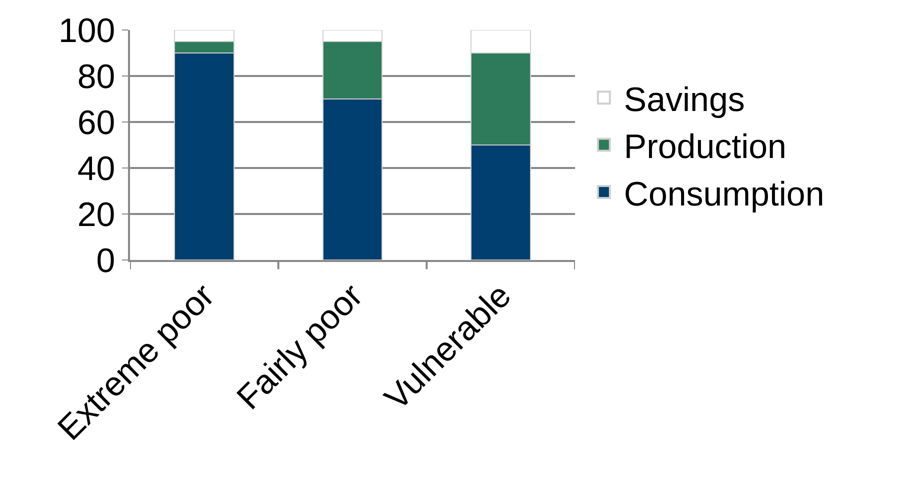  What do you see at coordinates (106, 261) in the screenshot?
I see `y-tick-label: 0` at bounding box center [106, 261].